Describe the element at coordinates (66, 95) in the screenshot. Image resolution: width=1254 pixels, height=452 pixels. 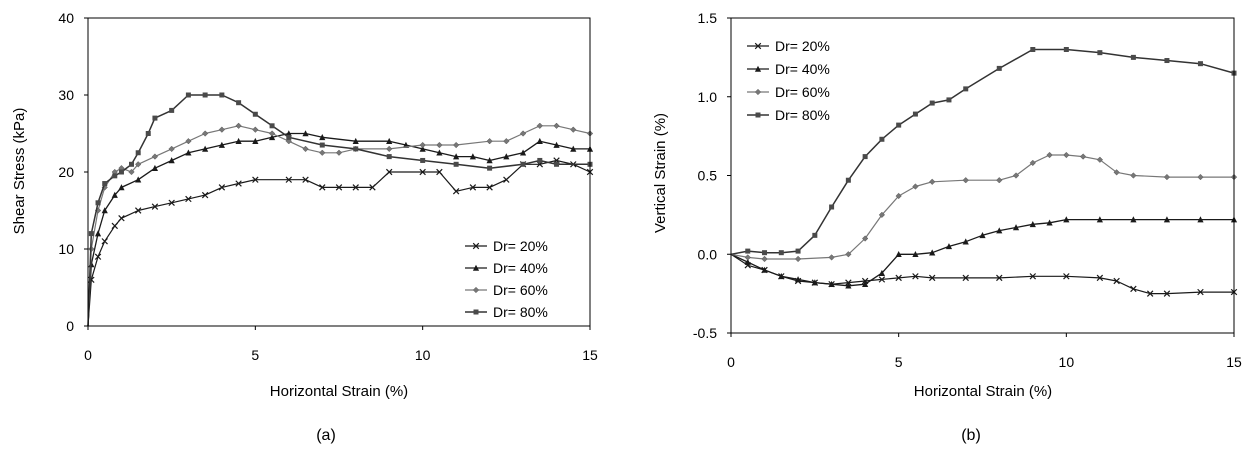
I see `y-tick-label: 30` at that location.